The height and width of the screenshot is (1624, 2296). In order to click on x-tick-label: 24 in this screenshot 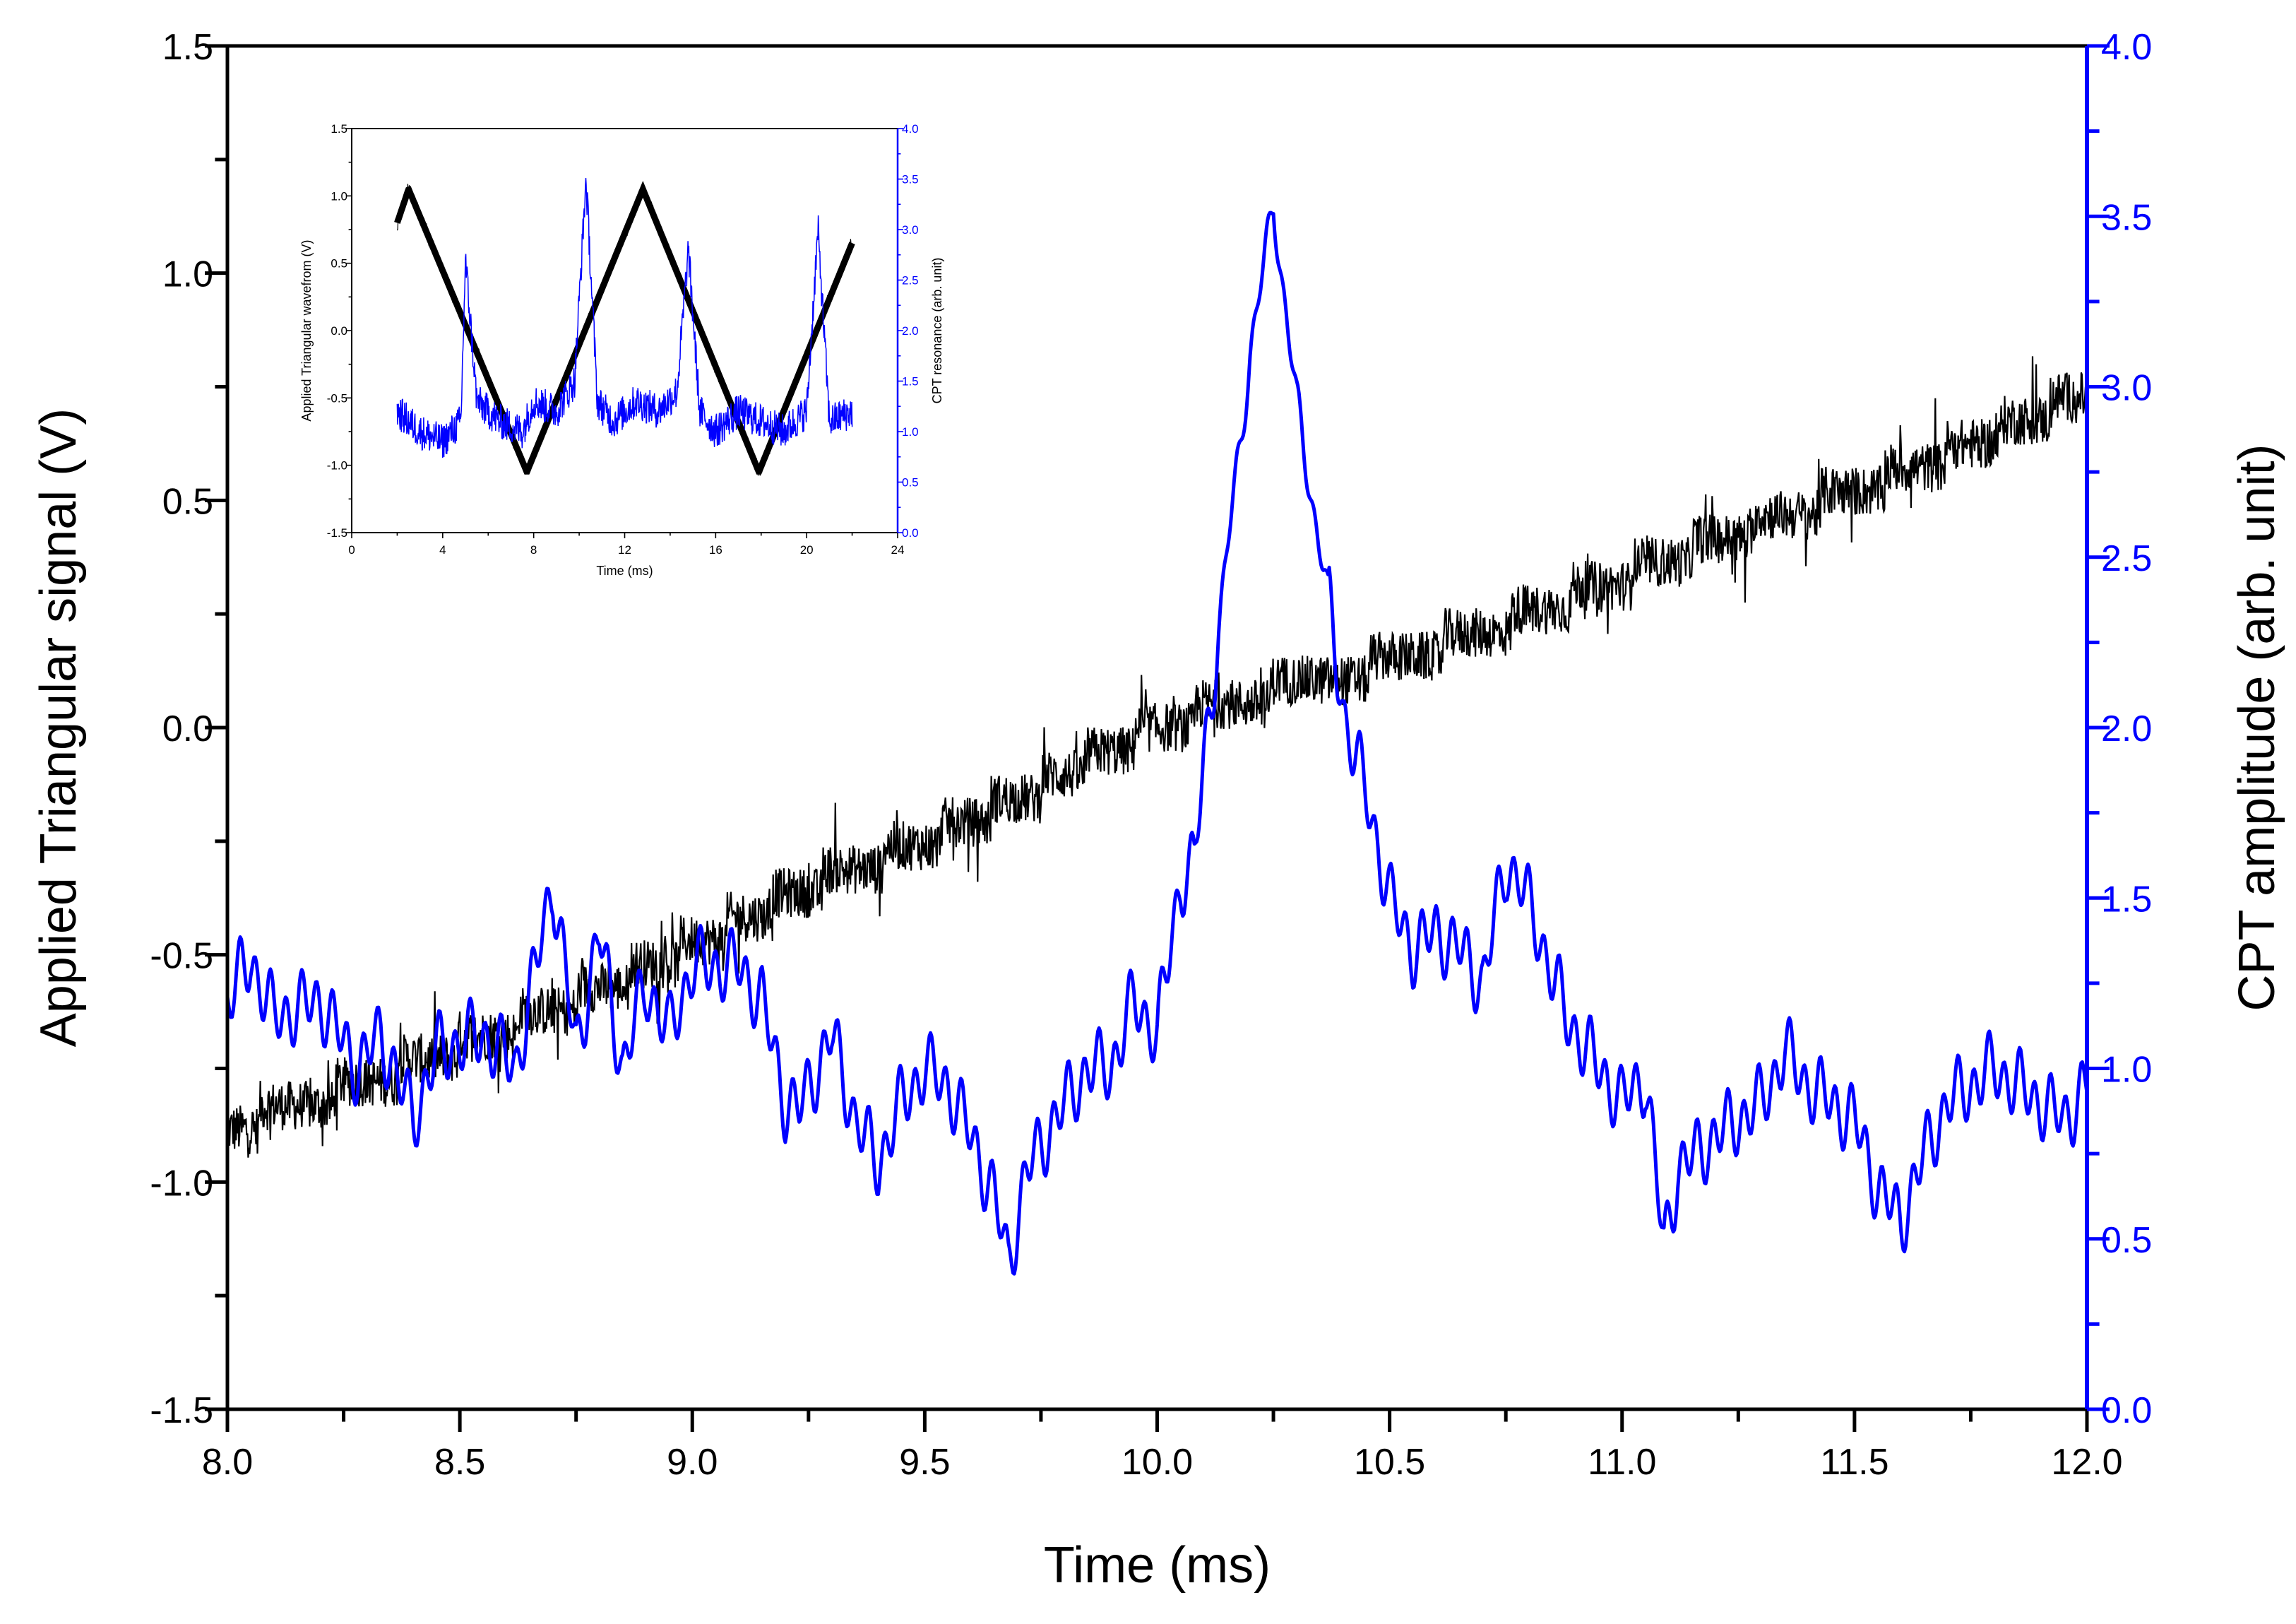, I will do `click(898, 550)`.